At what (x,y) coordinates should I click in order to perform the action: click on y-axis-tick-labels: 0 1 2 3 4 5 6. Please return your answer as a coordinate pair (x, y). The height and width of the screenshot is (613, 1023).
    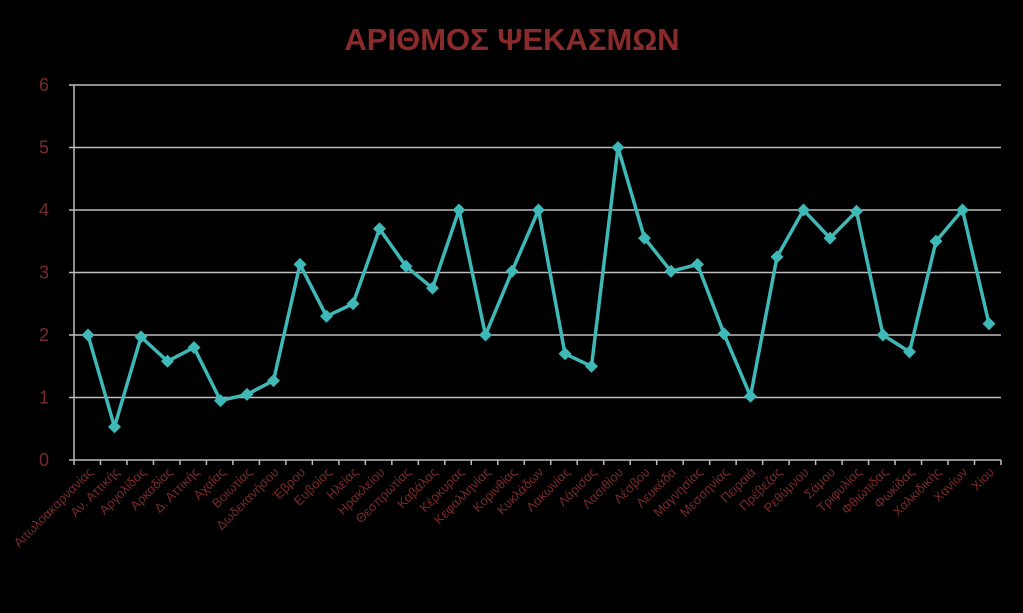
    Looking at the image, I should click on (44, 272).